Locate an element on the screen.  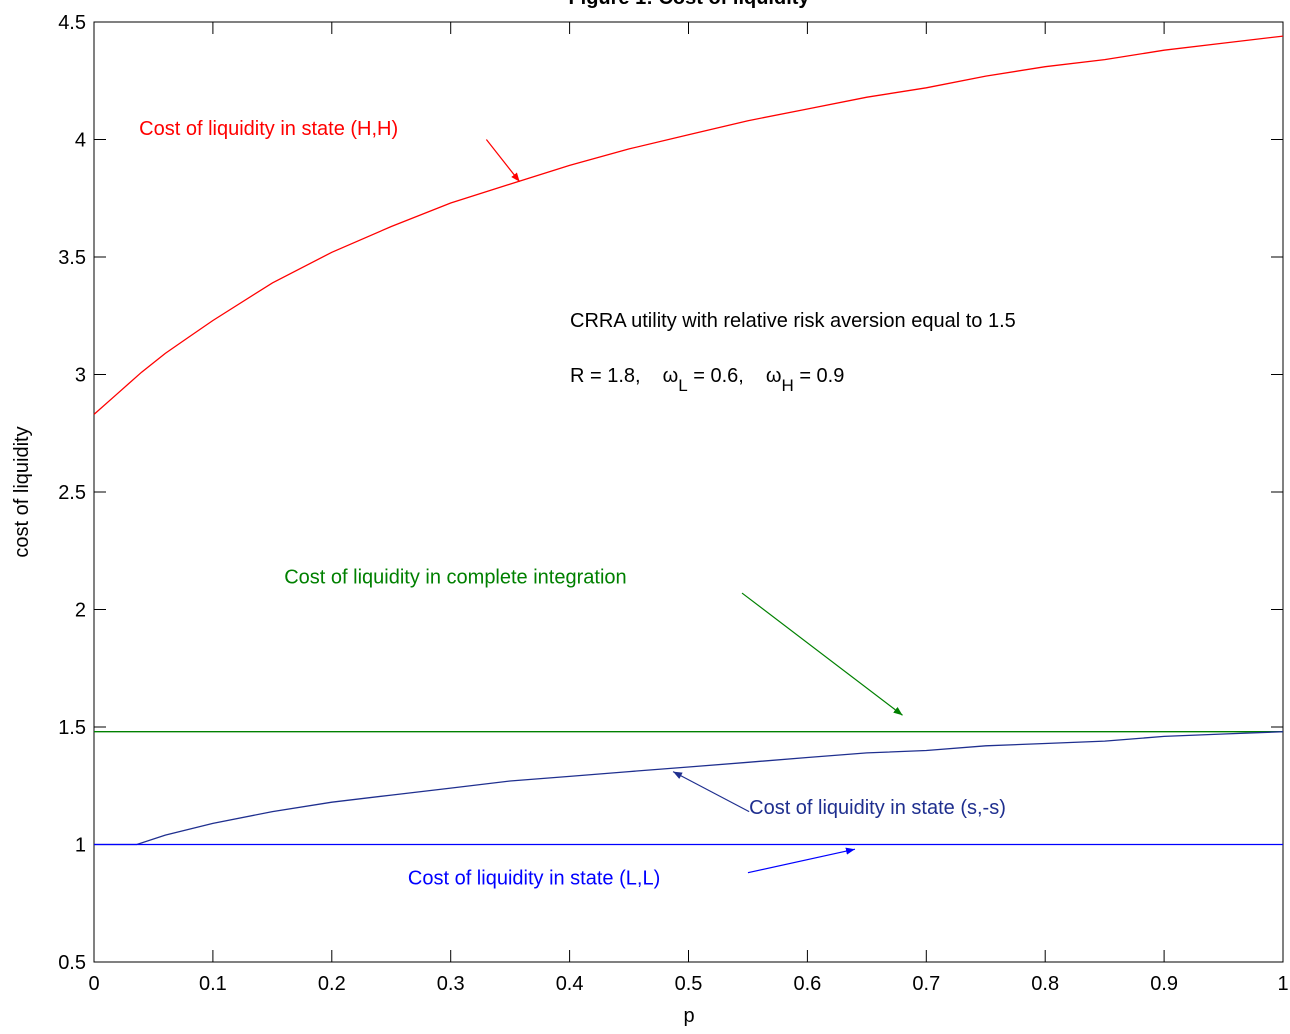
note-params: R = 1.8, ωL = 0.6, ωH = 0.9 is located at coordinates (707, 380).